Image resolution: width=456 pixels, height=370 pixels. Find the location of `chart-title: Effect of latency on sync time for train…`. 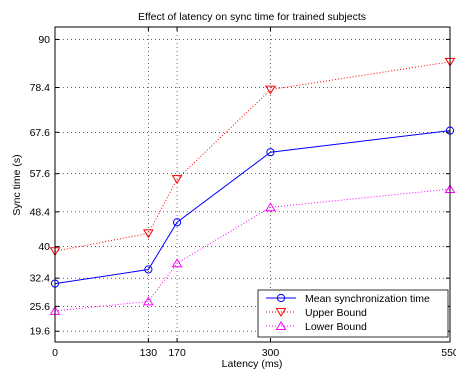

chart-title: Effect of latency on sync time for train… is located at coordinates (252, 17).